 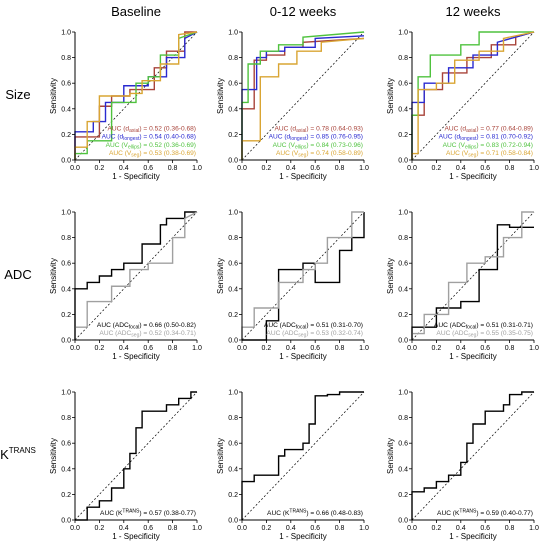 What do you see at coordinates (489, 154) in the screenshot?
I see `auc-annotation-3: AUC (Vseg) = 0.71 (0.58-0.84)` at bounding box center [489, 154].